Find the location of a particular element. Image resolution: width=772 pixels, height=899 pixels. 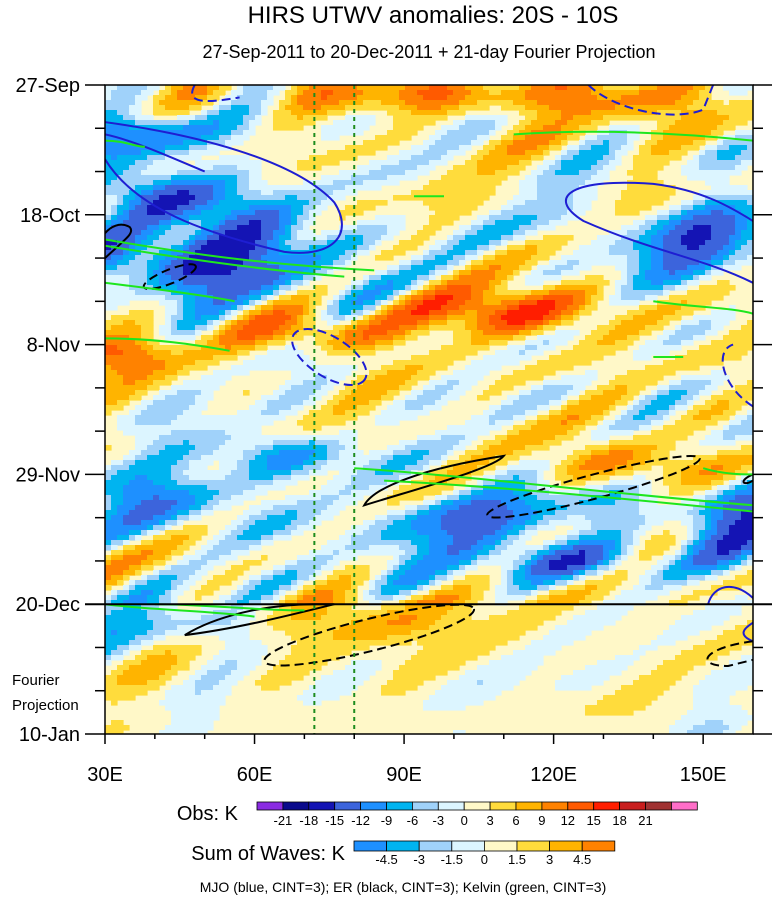

projection-label-line1: Fourier is located at coordinates (36, 680).